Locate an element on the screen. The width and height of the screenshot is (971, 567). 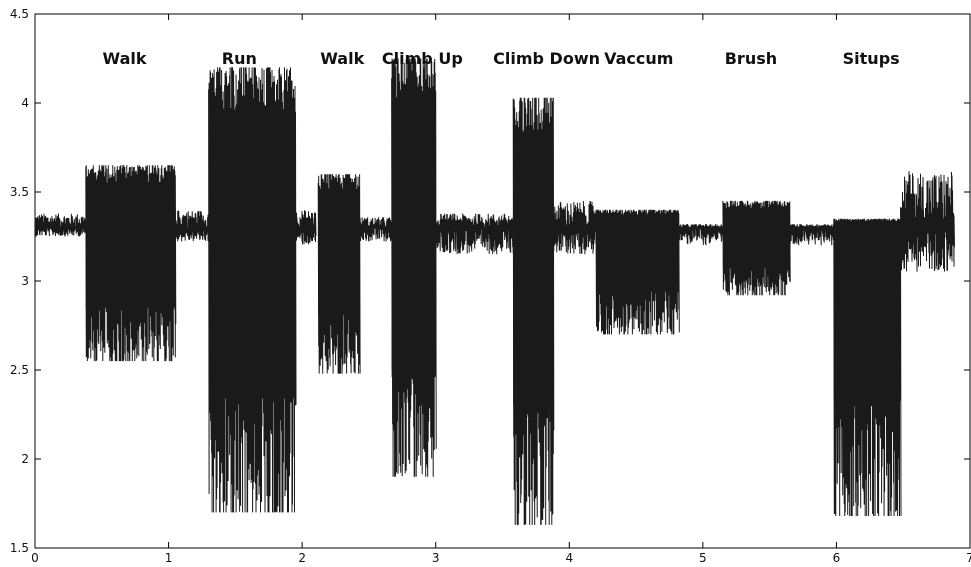
y-tick-label: 4.5 is located at coordinates (19, 14).